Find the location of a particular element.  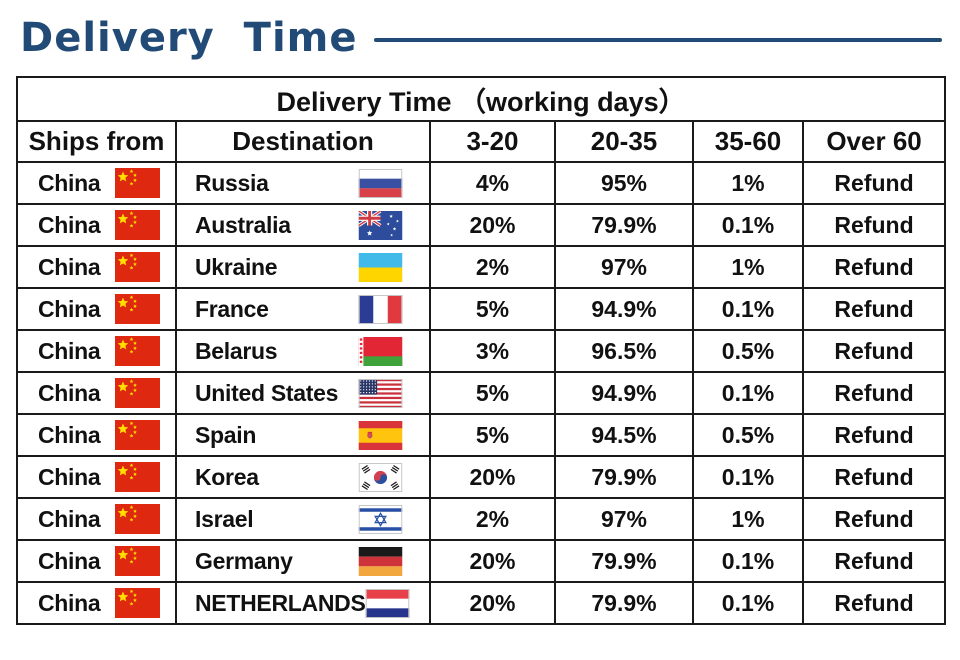

destination-label: Germany is located at coordinates (244, 560).